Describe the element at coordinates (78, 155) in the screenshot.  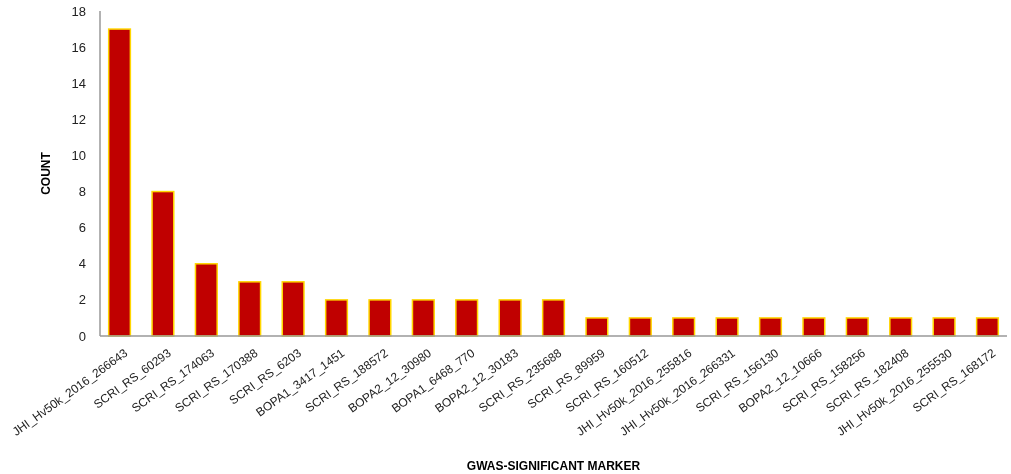
I see `y-tick-label: 10` at that location.